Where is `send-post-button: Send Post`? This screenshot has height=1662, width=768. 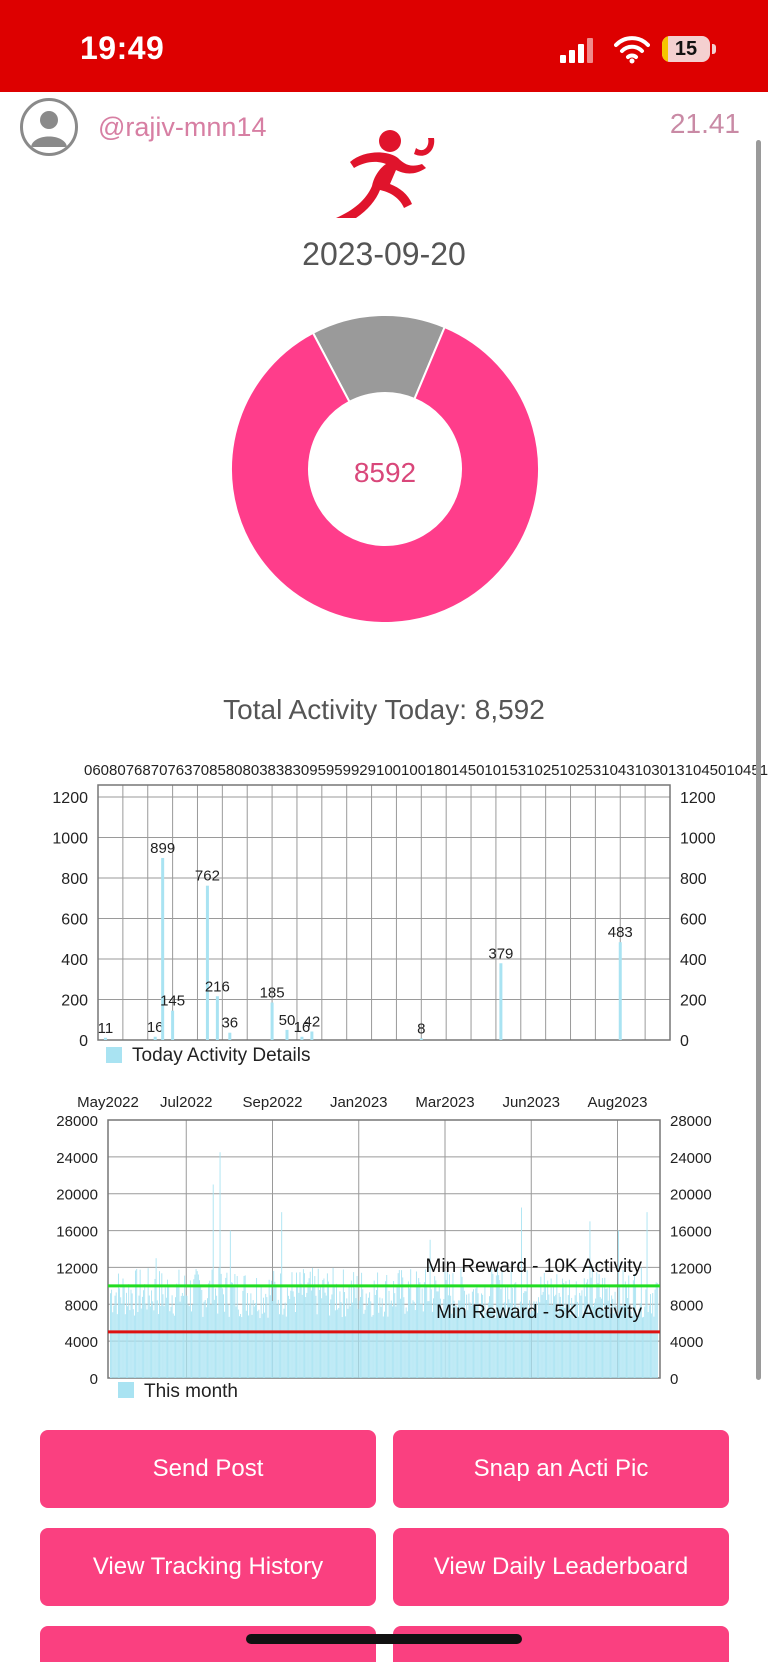
send-post-button: Send Post is located at coordinates (208, 1469).